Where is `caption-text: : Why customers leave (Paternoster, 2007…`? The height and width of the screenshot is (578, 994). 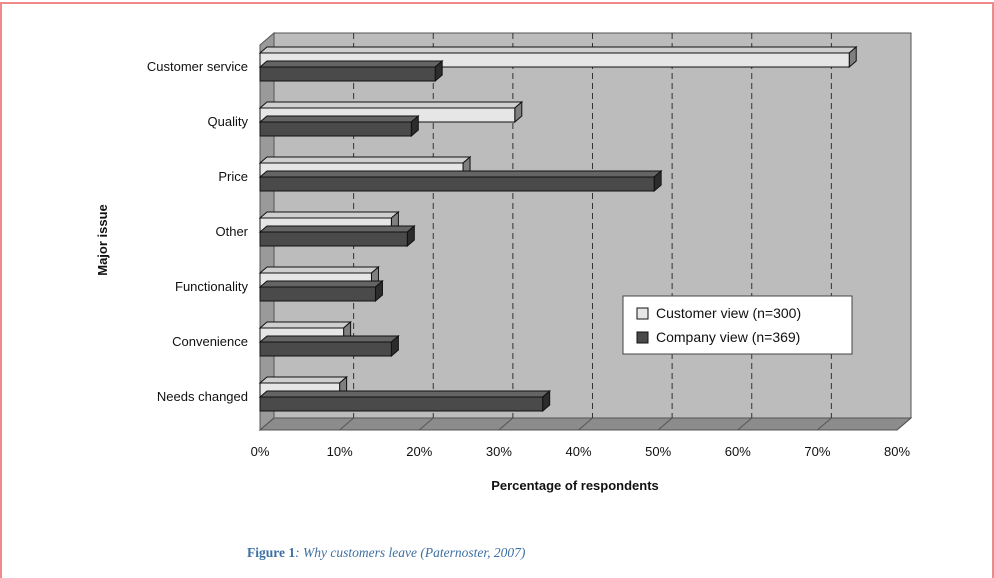
caption-text: : Why customers leave (Paternoster, 2007… is located at coordinates (410, 552).